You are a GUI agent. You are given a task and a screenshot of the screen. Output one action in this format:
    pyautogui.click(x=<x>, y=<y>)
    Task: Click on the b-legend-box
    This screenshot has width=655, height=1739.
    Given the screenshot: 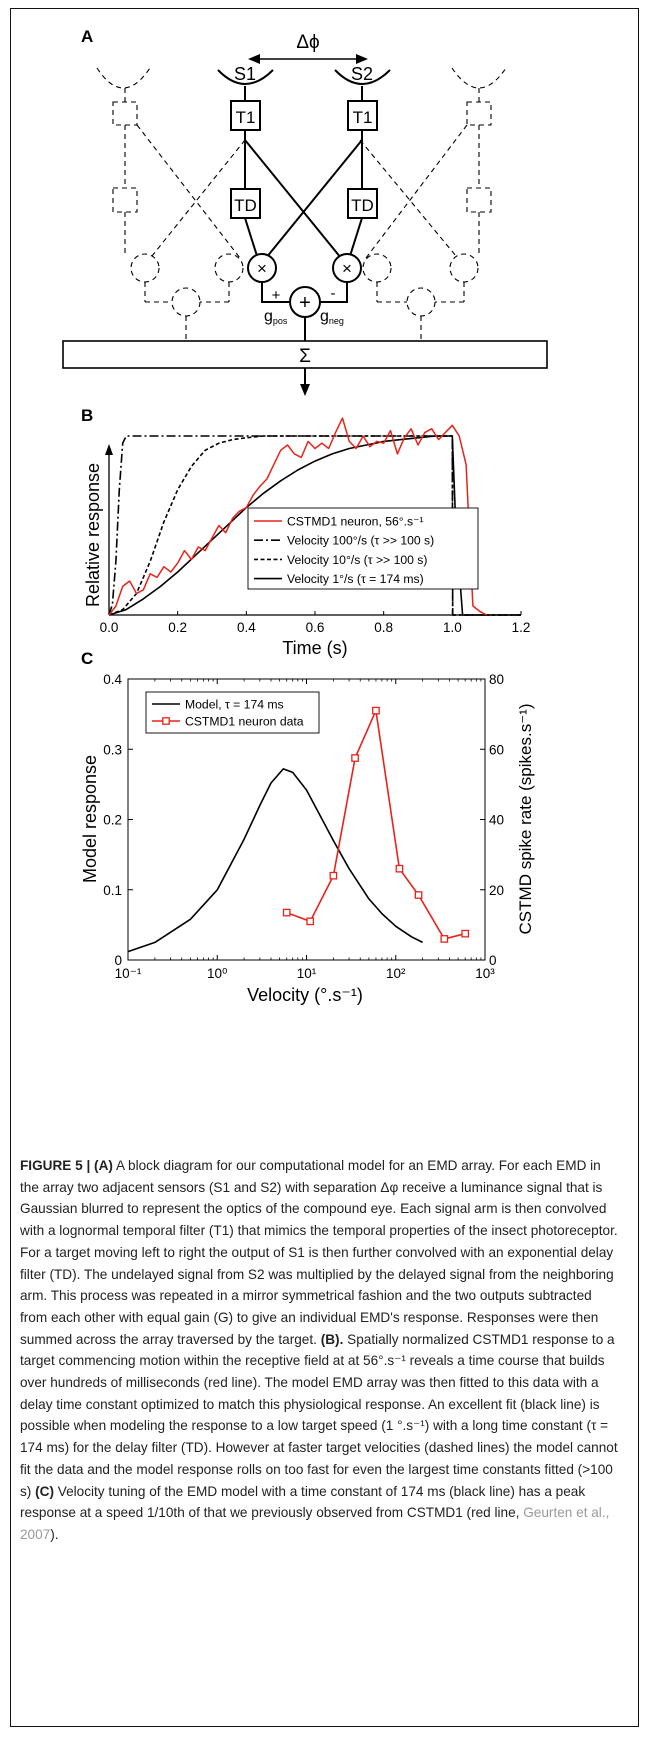 What is the action you would take?
    pyautogui.click(x=363, y=548)
    